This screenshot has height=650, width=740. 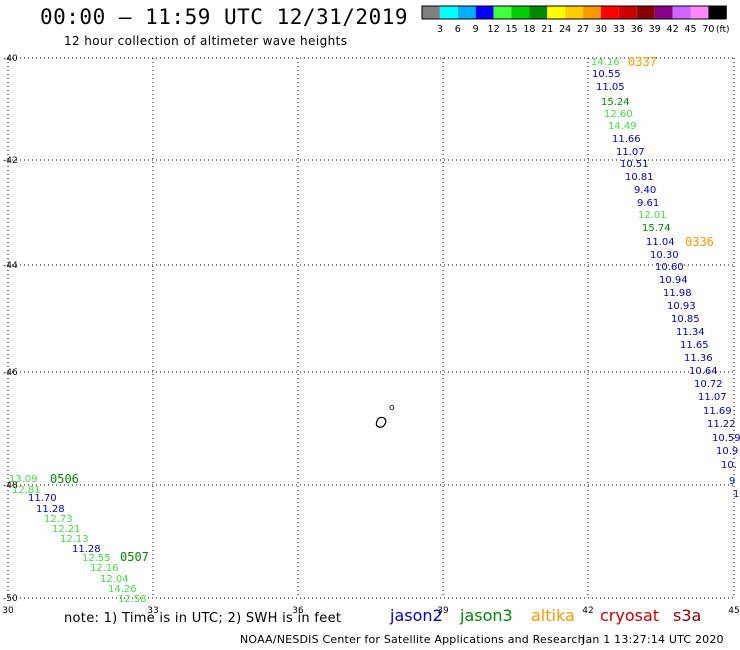 What do you see at coordinates (26, 490) in the screenshot?
I see `swh-value: 12.81` at bounding box center [26, 490].